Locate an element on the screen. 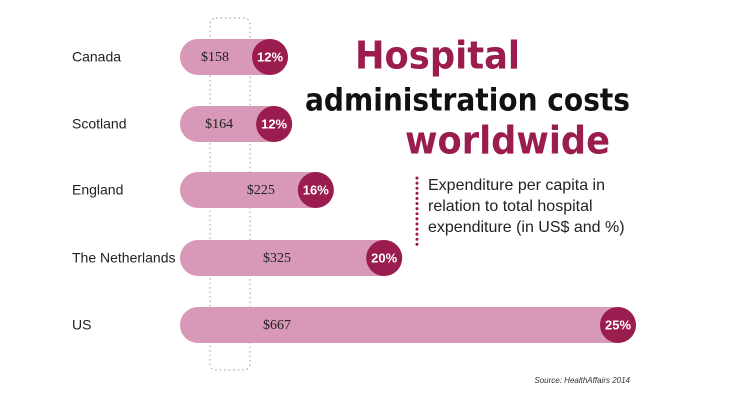  category-label: England is located at coordinates (97, 190).